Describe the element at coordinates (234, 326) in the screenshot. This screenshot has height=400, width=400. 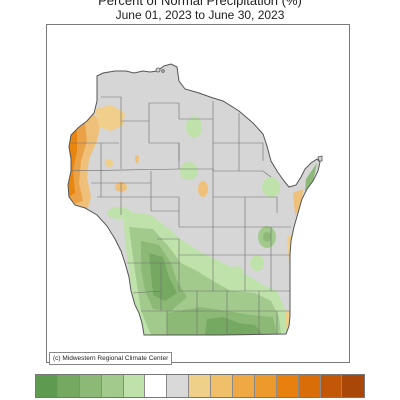
I see `wet-area-south-core` at that location.